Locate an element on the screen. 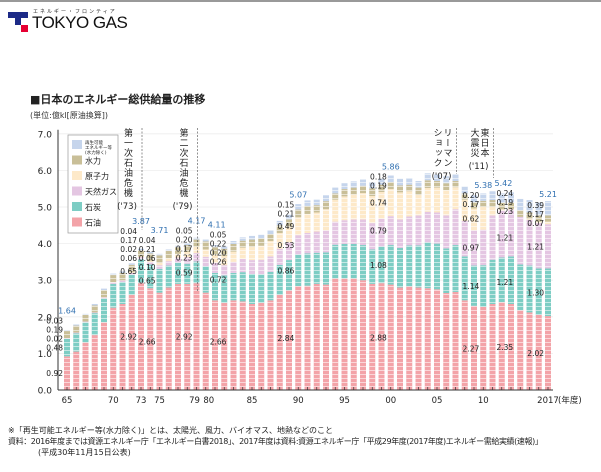  data-label: 0.20 is located at coordinates (184, 239).